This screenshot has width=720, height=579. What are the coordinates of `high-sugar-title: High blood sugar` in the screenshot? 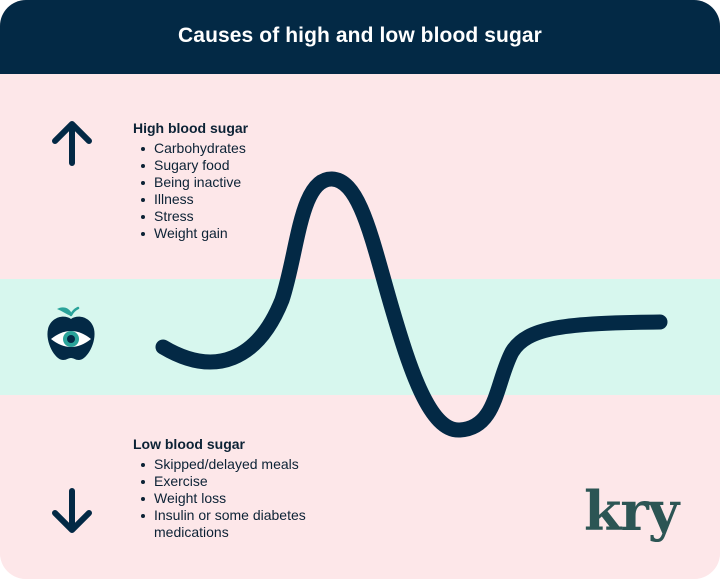 It's located at (191, 128).